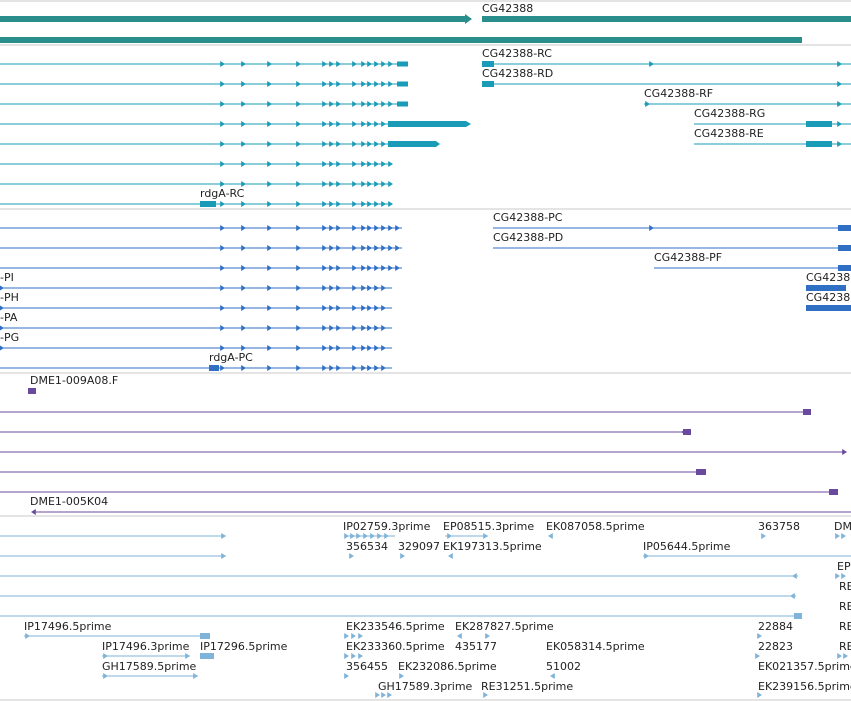  I want to click on transcript-label: CG42388-RE, so click(729, 133).